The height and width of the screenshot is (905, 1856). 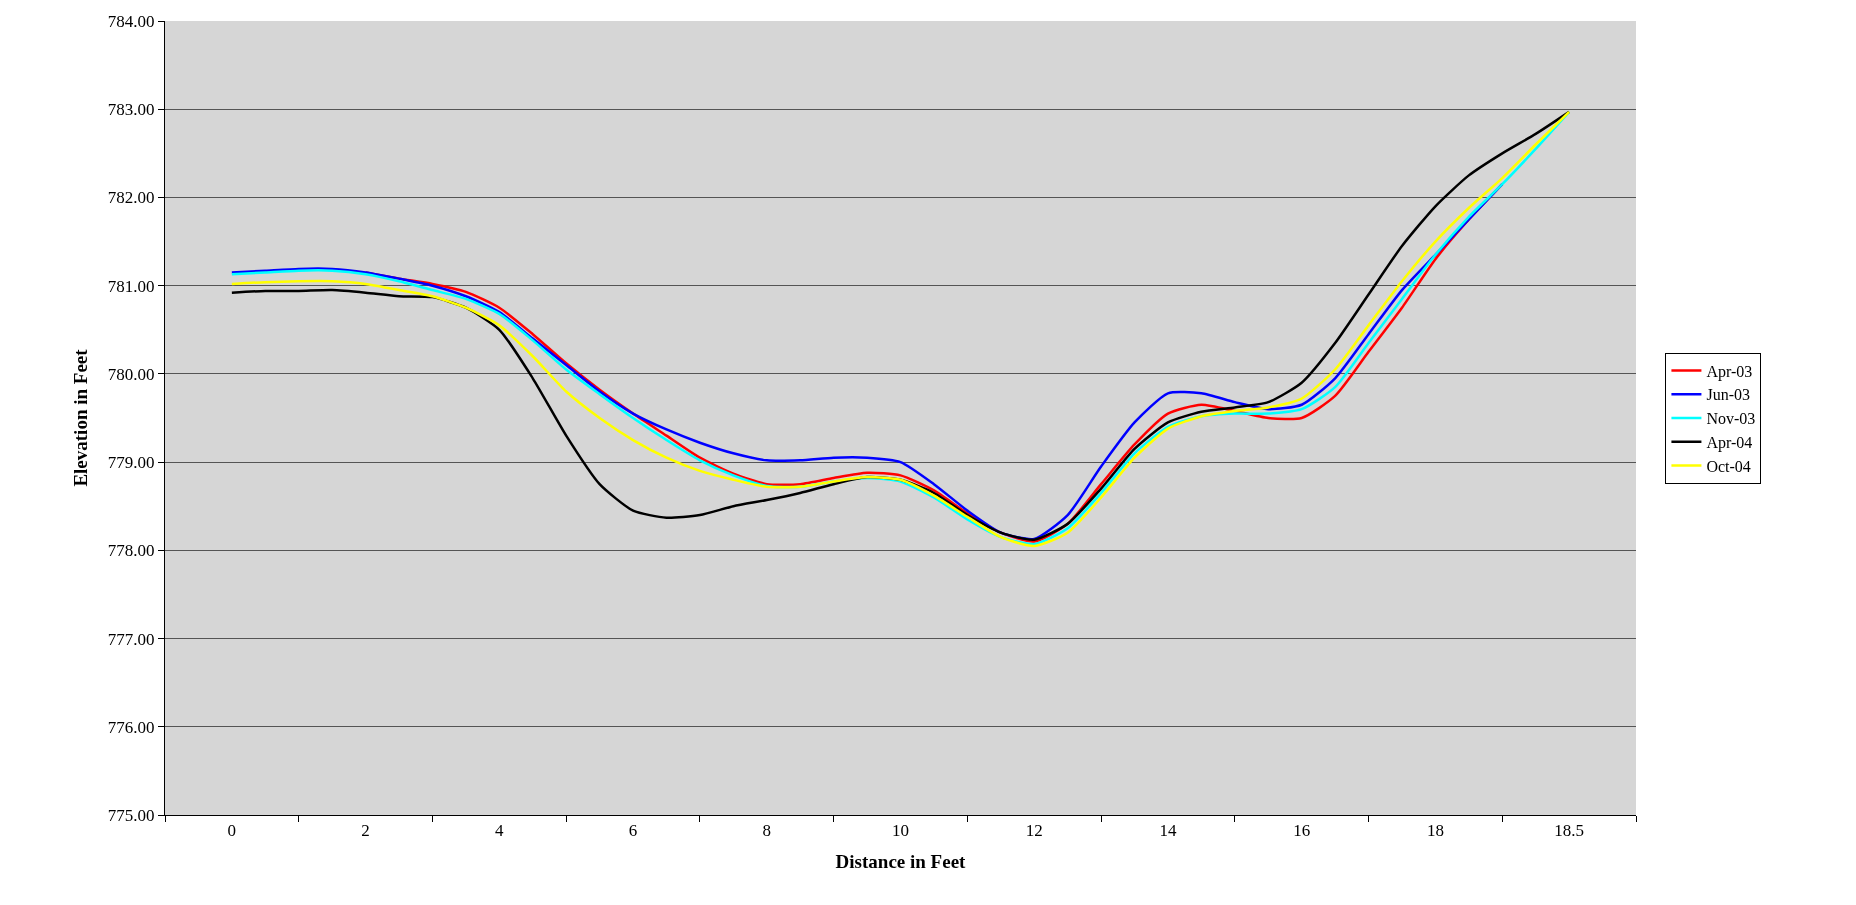 What do you see at coordinates (131, 815) in the screenshot?
I see `y-tick-label: 775.00` at bounding box center [131, 815].